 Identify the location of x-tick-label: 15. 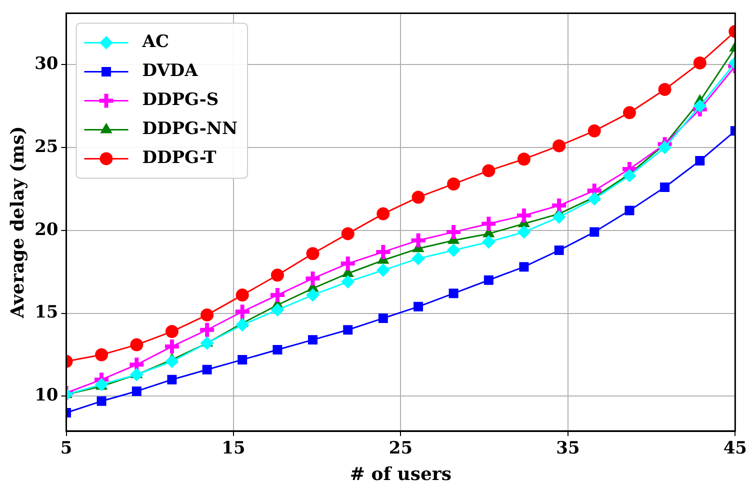
(234, 448).